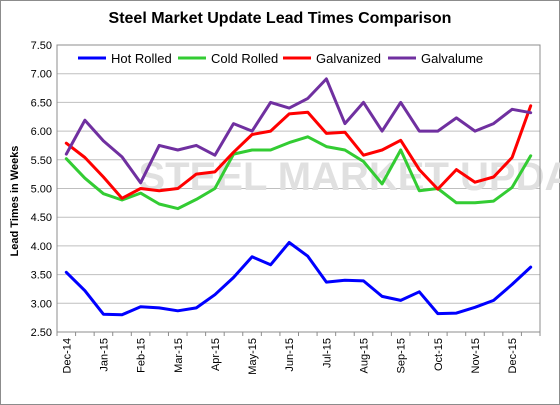  Describe the element at coordinates (142, 355) in the screenshot. I see `x-tick-label: Feb-15` at that location.